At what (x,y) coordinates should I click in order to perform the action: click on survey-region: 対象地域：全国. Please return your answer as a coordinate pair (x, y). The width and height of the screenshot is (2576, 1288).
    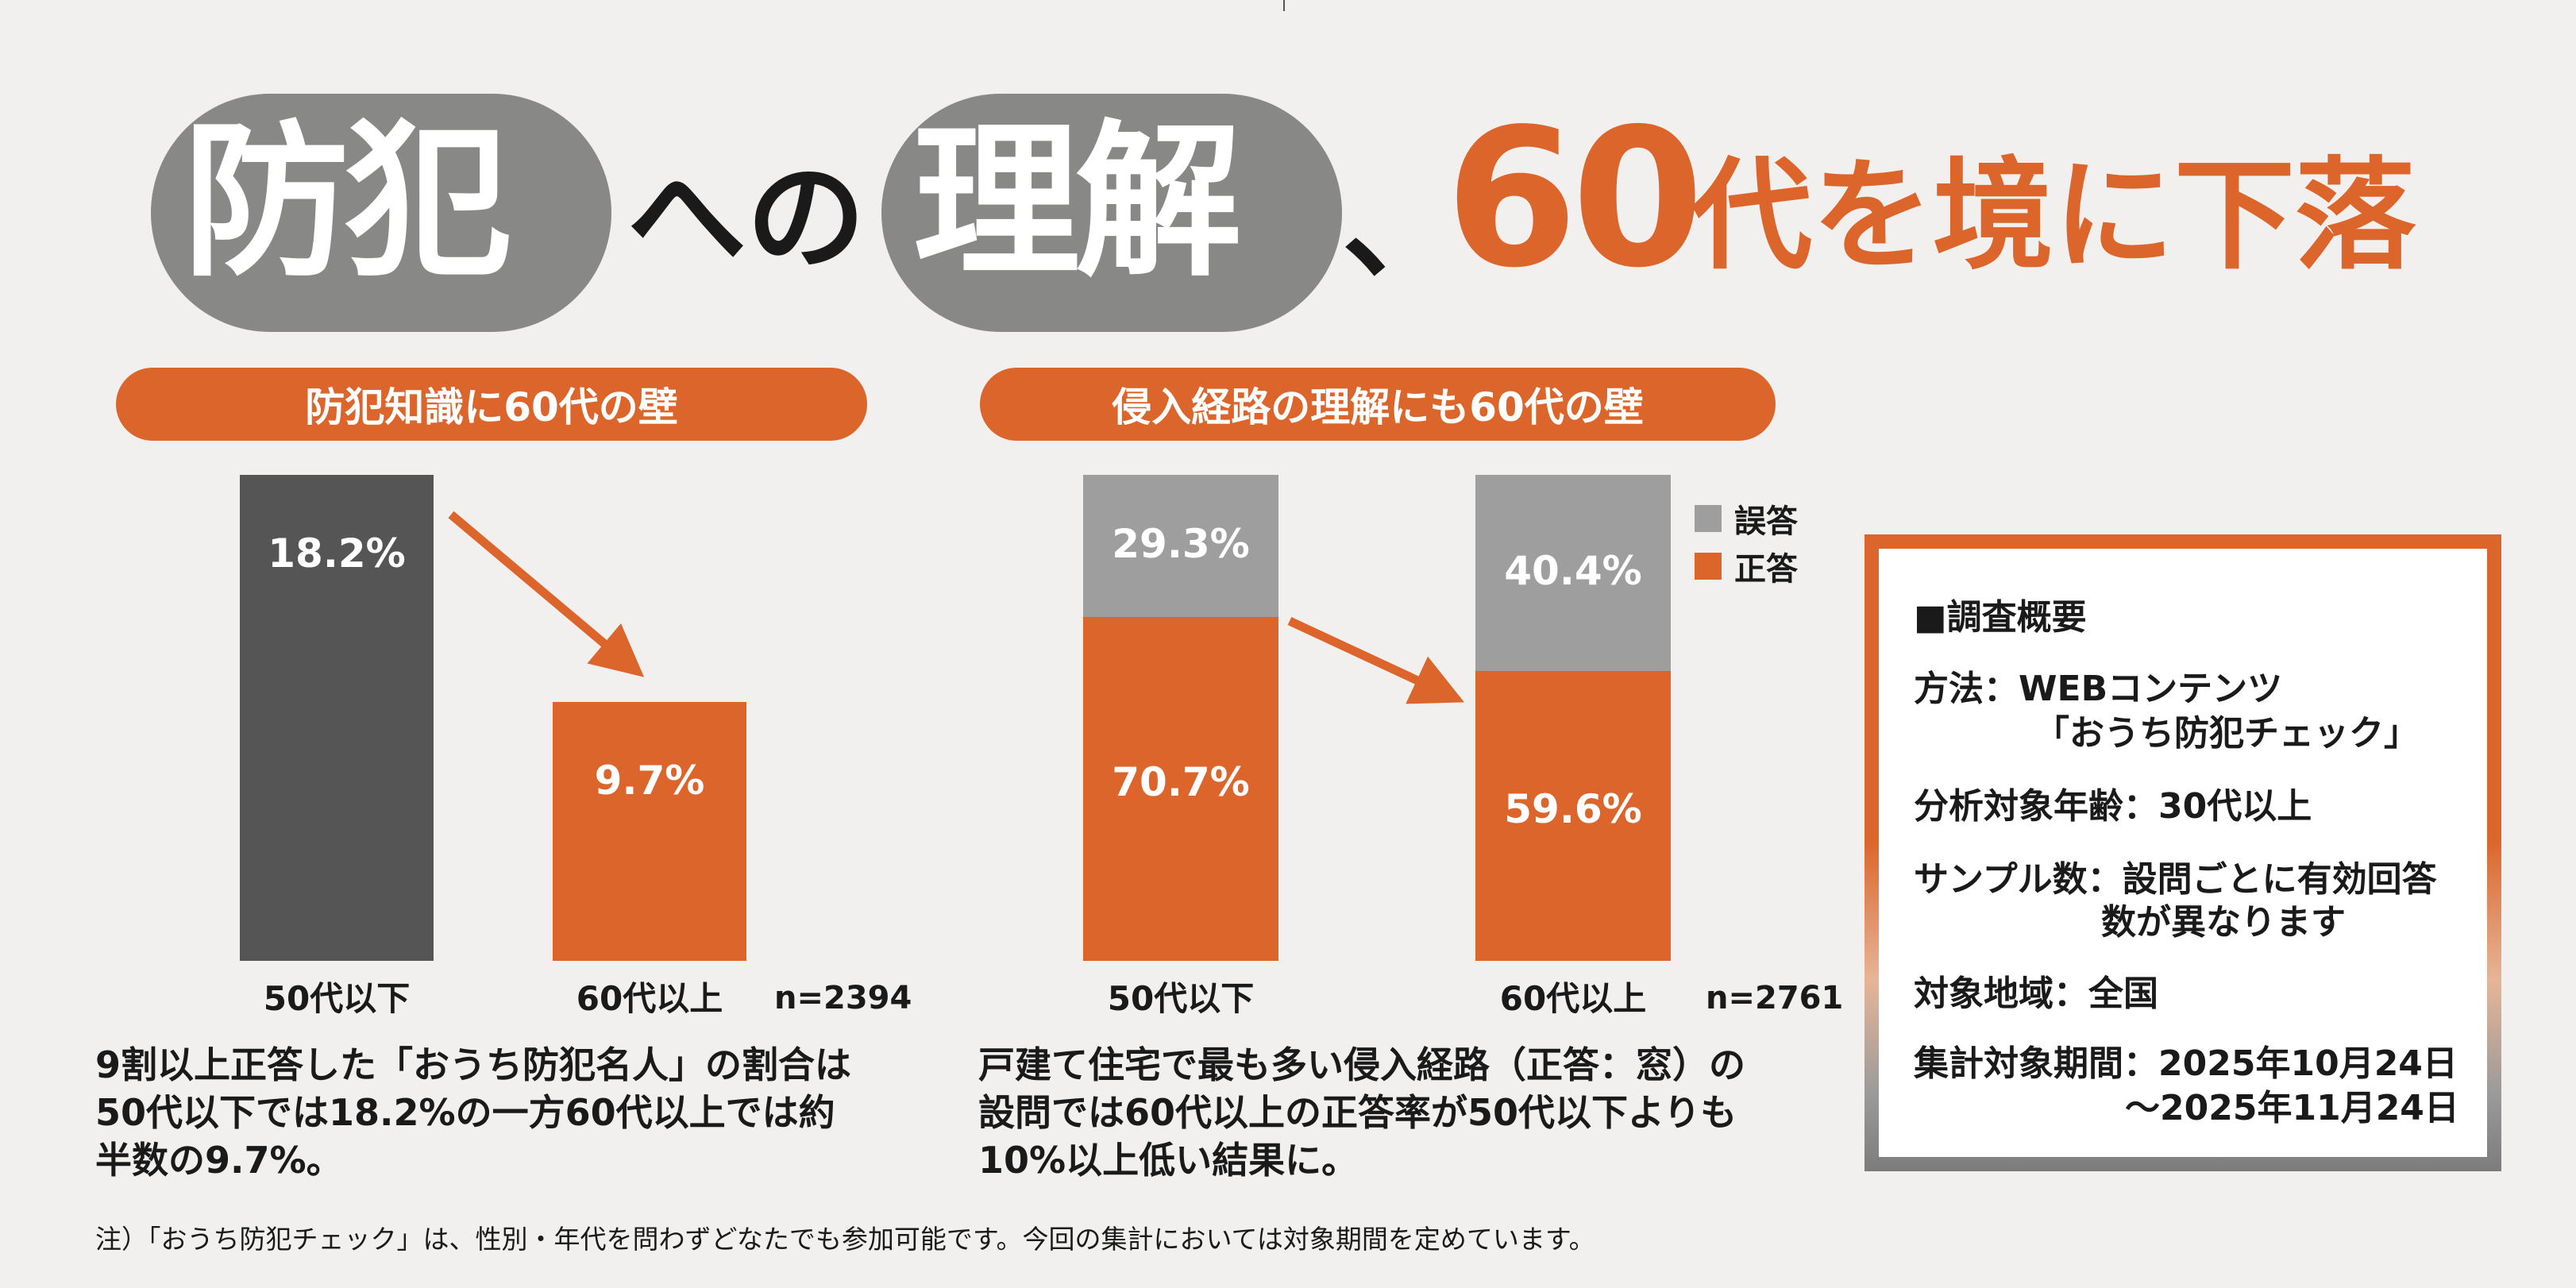
    Looking at the image, I should click on (2036, 994).